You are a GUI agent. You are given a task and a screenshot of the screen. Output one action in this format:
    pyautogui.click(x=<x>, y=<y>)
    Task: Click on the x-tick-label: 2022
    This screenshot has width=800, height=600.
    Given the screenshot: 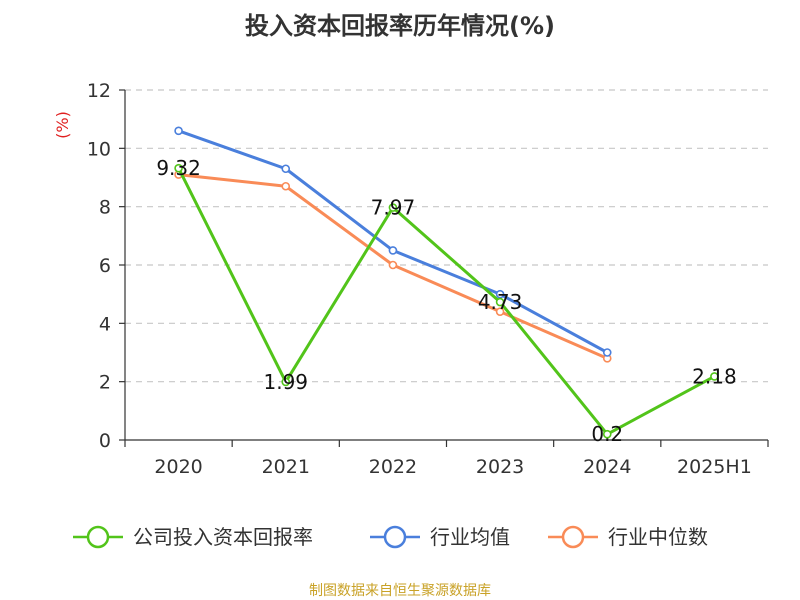 What is the action you would take?
    pyautogui.click(x=393, y=467)
    